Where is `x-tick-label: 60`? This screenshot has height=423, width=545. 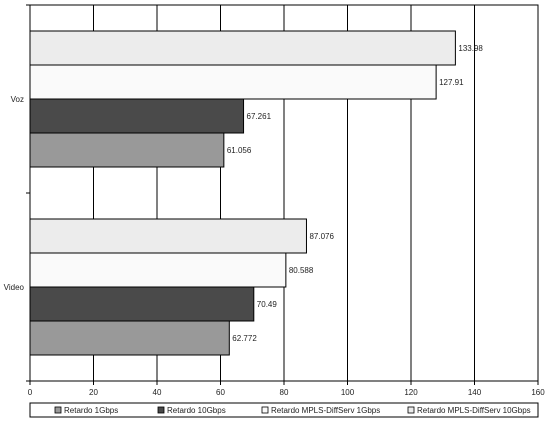 x-tick-label: 60 is located at coordinates (220, 392).